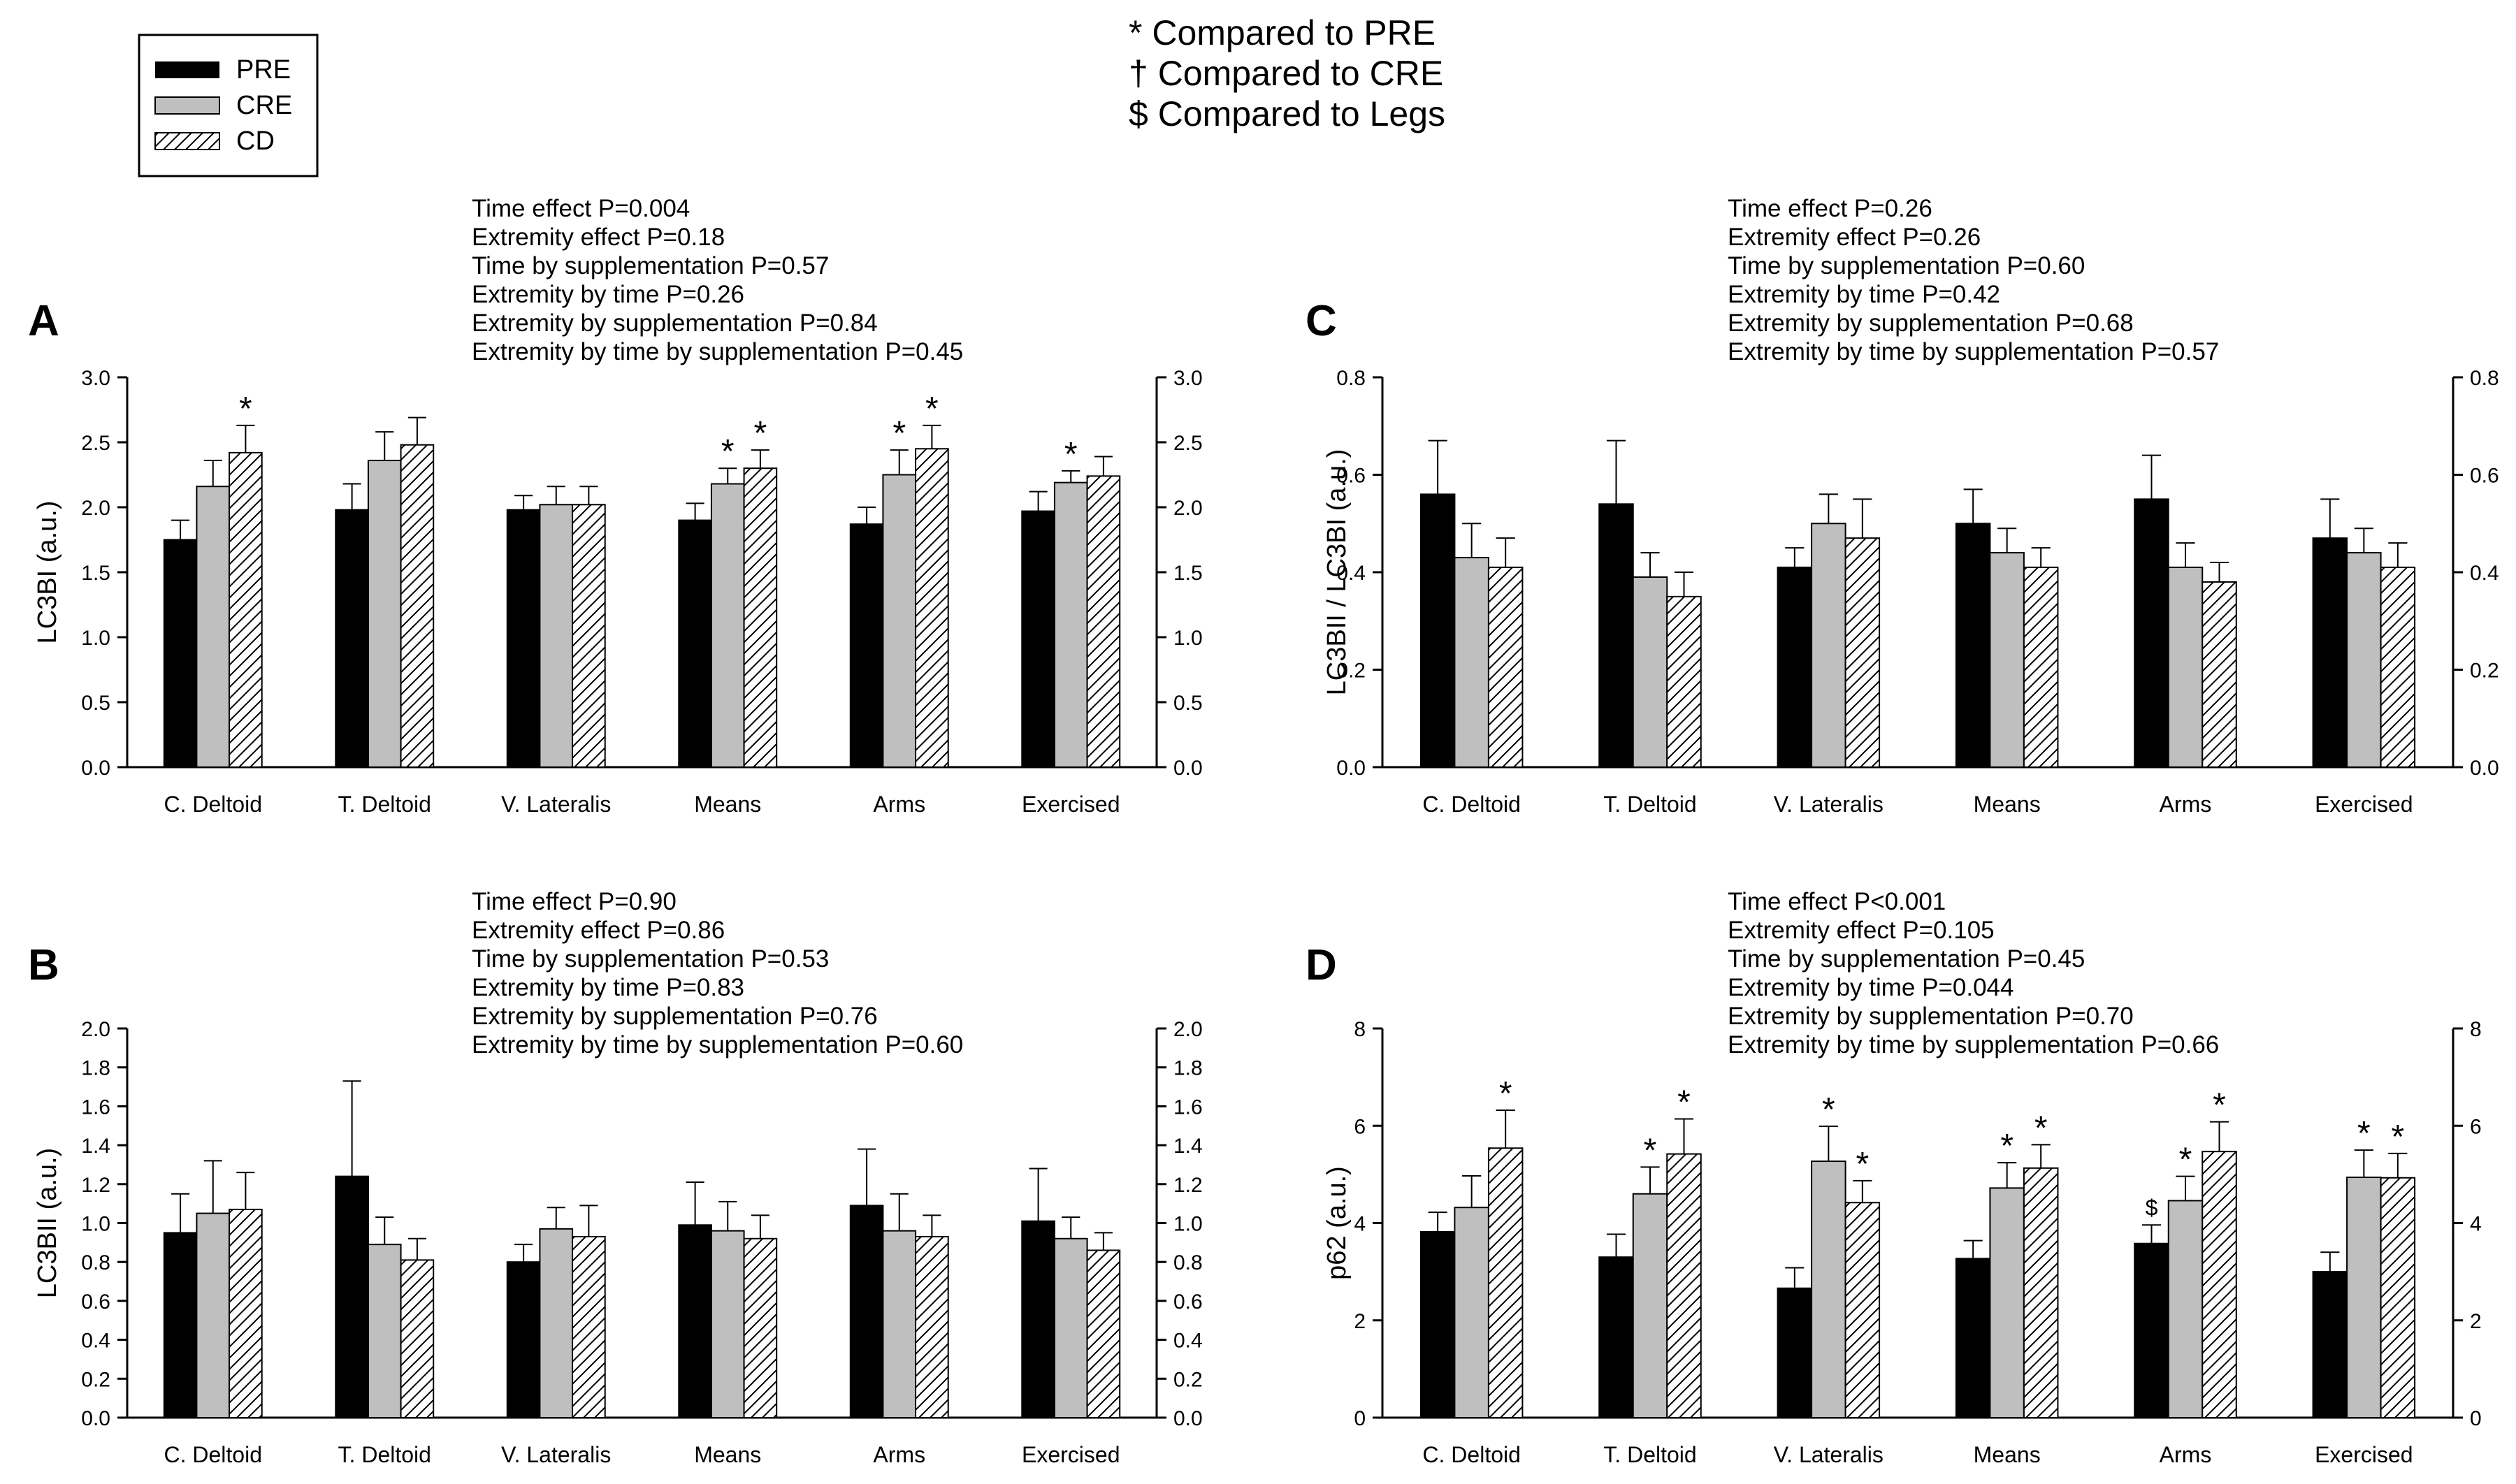  I want to click on bar-pre-arms, so click(2151, 633).